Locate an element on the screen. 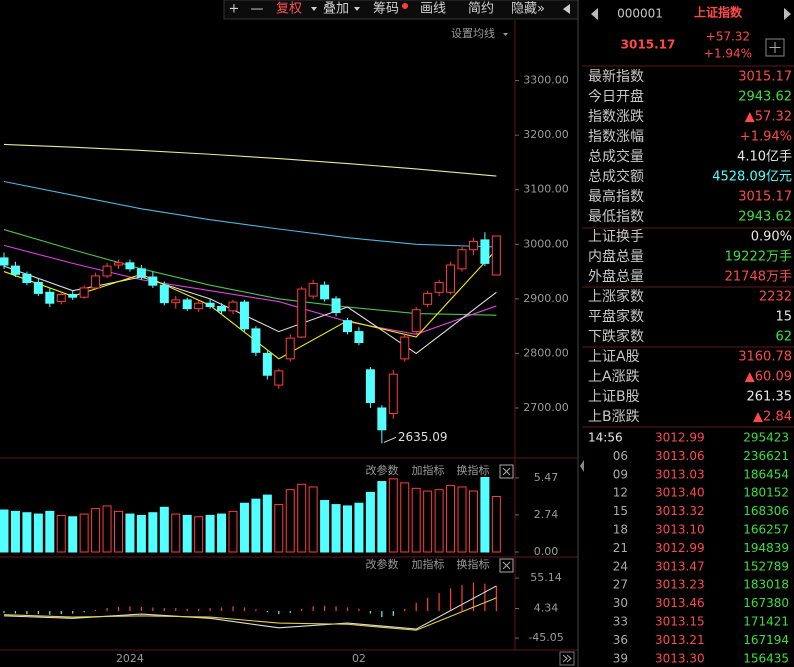 The width and height of the screenshot is (794, 667). trade-volume: 186454 is located at coordinates (766, 474).